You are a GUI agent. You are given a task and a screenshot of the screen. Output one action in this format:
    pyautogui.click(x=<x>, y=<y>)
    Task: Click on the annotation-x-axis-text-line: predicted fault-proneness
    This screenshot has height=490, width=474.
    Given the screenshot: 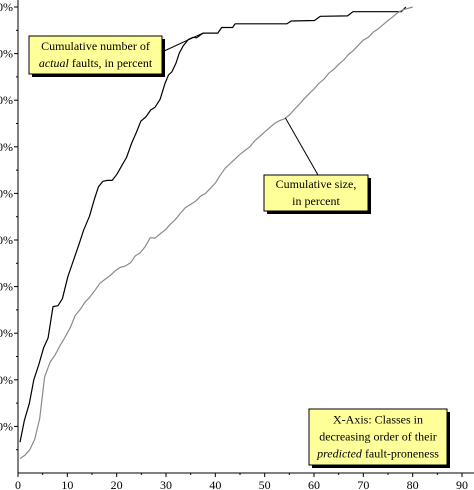 What is the action you would take?
    pyautogui.click(x=377, y=454)
    